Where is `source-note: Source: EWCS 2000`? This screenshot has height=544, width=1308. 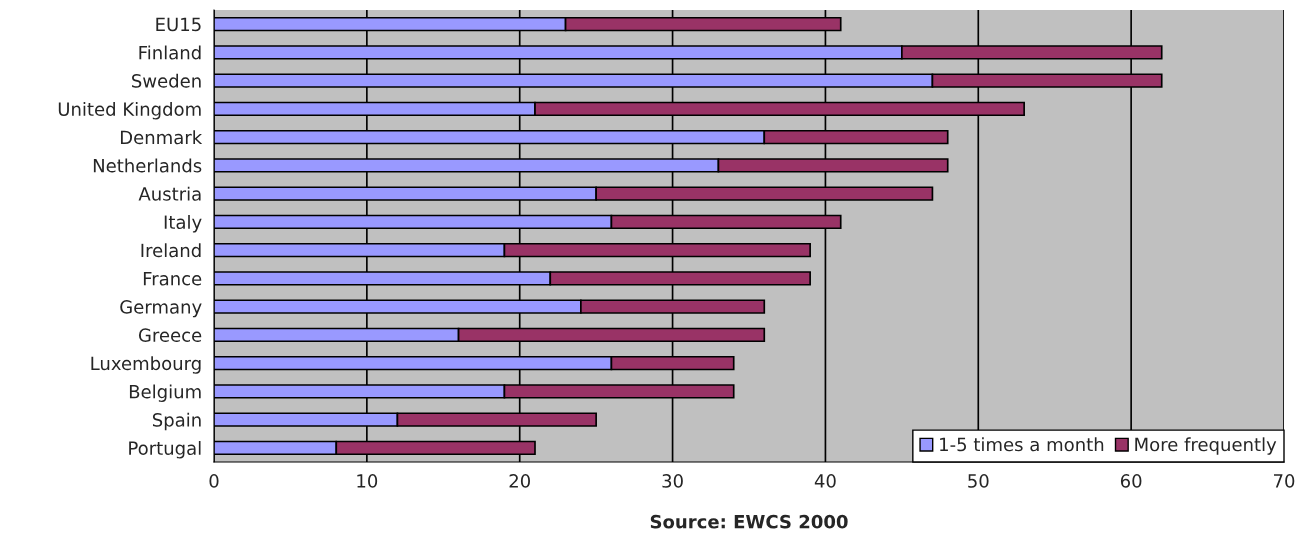
source-note: Source: EWCS 2000 is located at coordinates (749, 521).